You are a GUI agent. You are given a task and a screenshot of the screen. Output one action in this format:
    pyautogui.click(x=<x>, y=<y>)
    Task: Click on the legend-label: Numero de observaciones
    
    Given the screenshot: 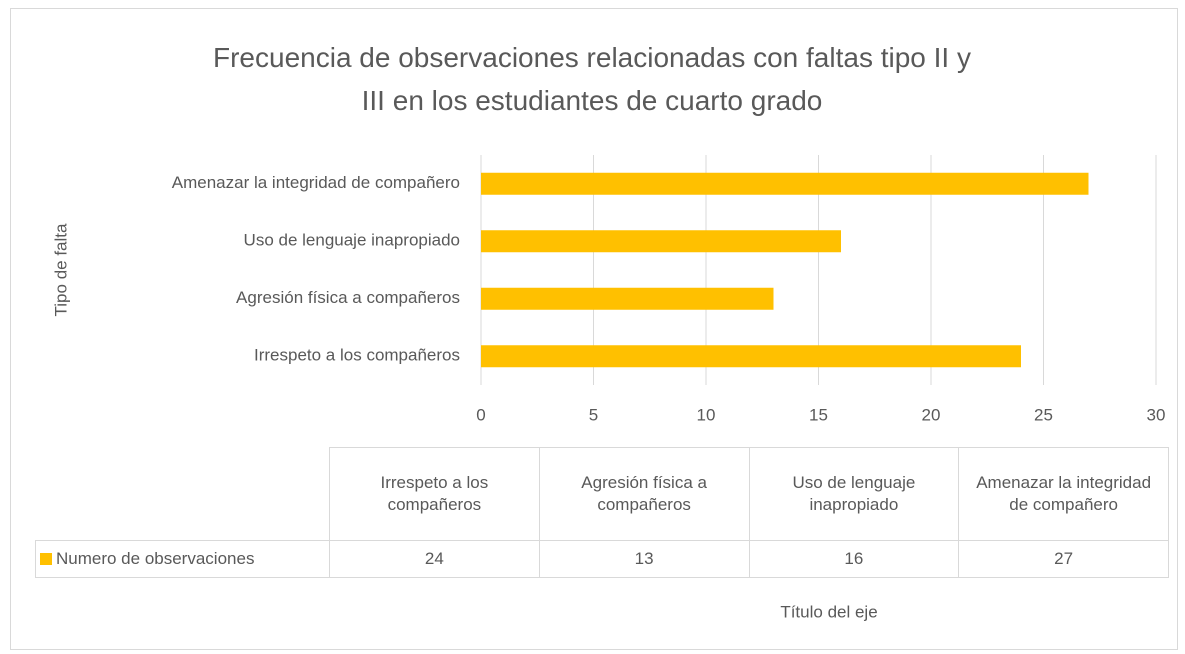 What is the action you would take?
    pyautogui.click(x=155, y=558)
    